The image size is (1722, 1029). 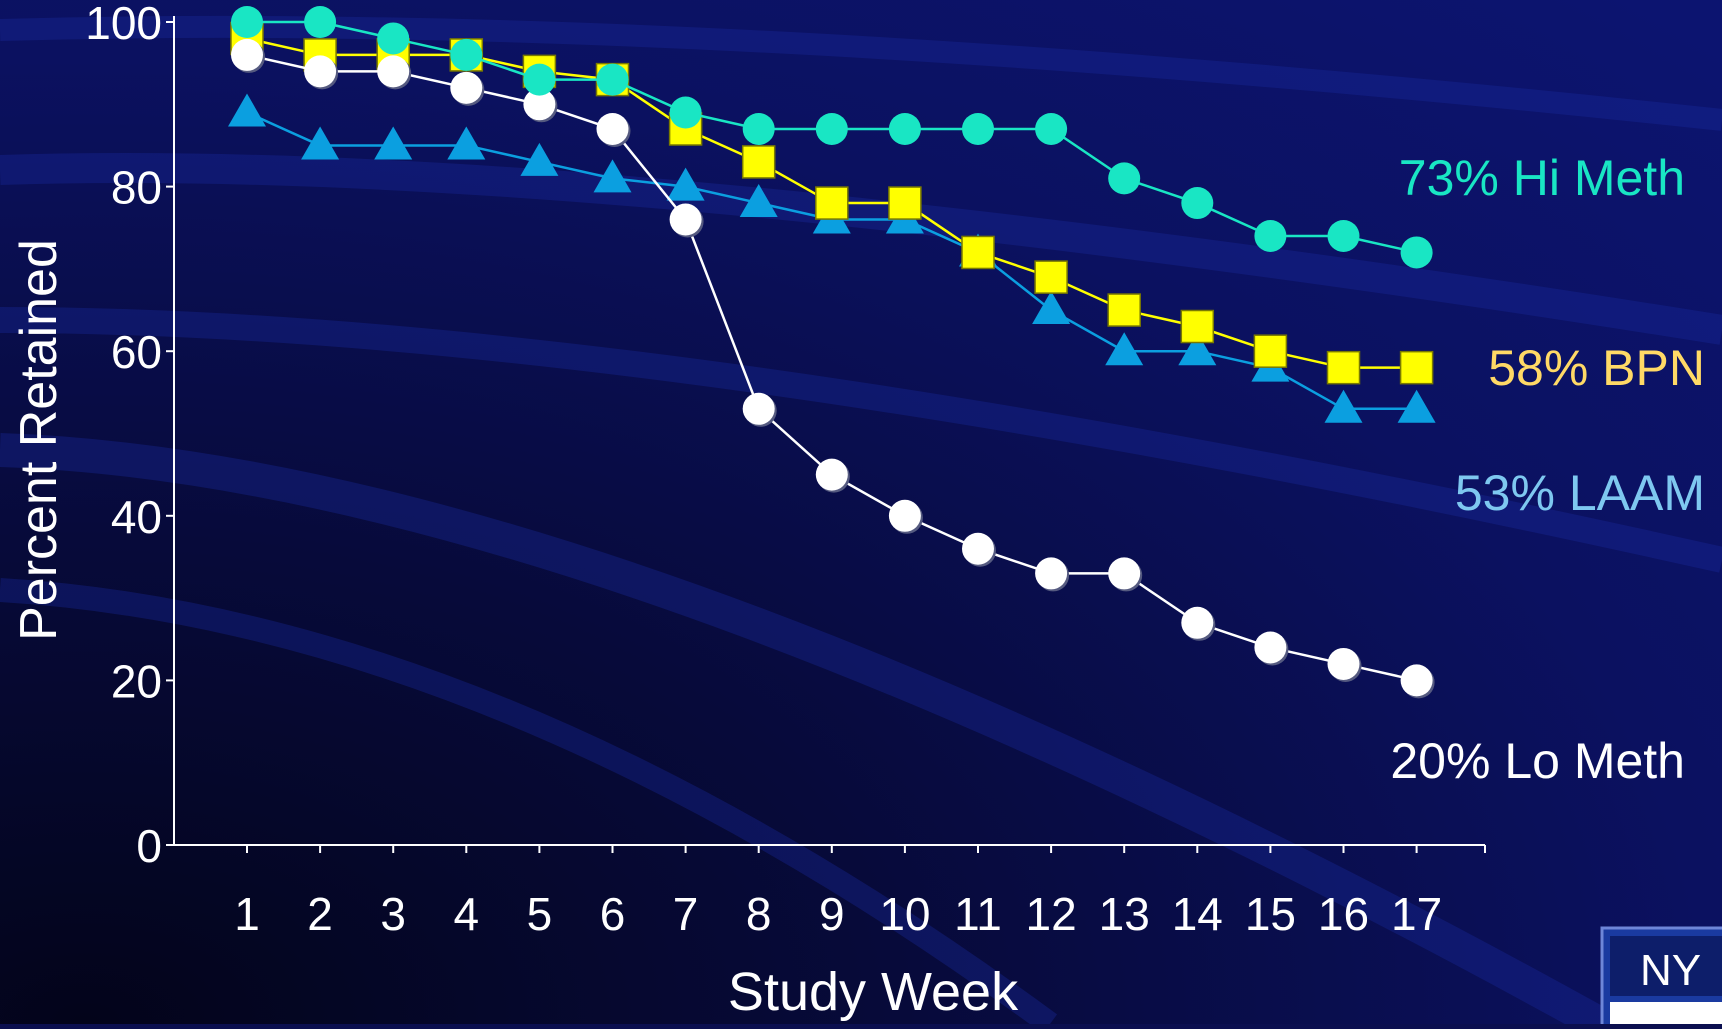 I want to click on x-axis-label: Study Week, so click(x=873, y=992).